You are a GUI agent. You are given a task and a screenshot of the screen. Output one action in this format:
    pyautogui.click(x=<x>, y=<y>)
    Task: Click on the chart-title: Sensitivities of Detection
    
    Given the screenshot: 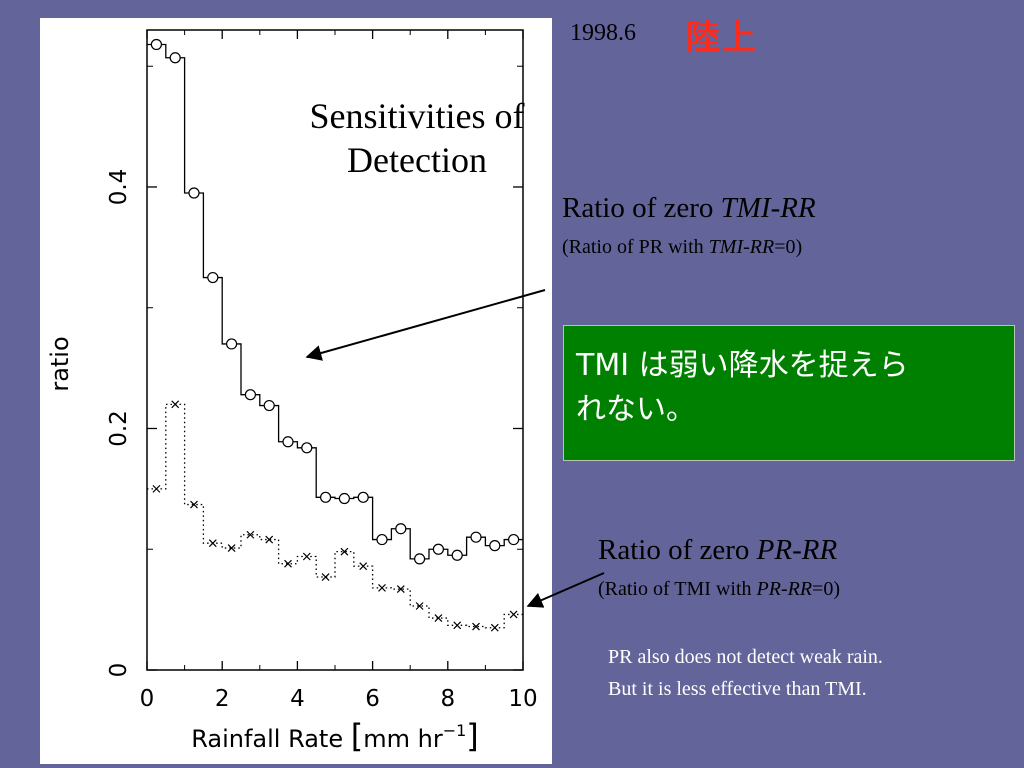 What is the action you would take?
    pyautogui.click(x=417, y=138)
    